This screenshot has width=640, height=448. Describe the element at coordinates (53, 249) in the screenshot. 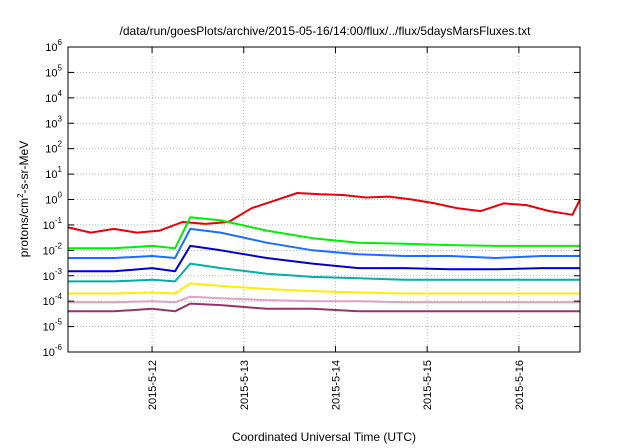

I see `y-tick-label: 10⁻²` at that location.